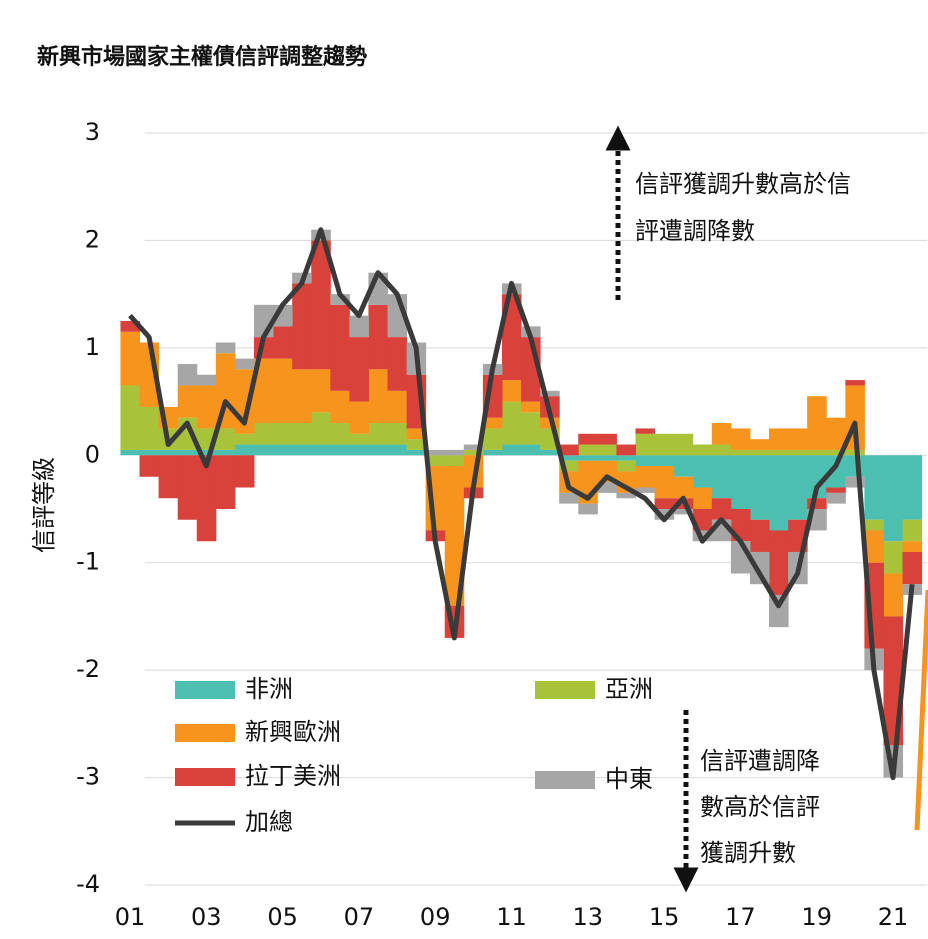  I want to click on y-tick-label: 3, so click(92, 132).